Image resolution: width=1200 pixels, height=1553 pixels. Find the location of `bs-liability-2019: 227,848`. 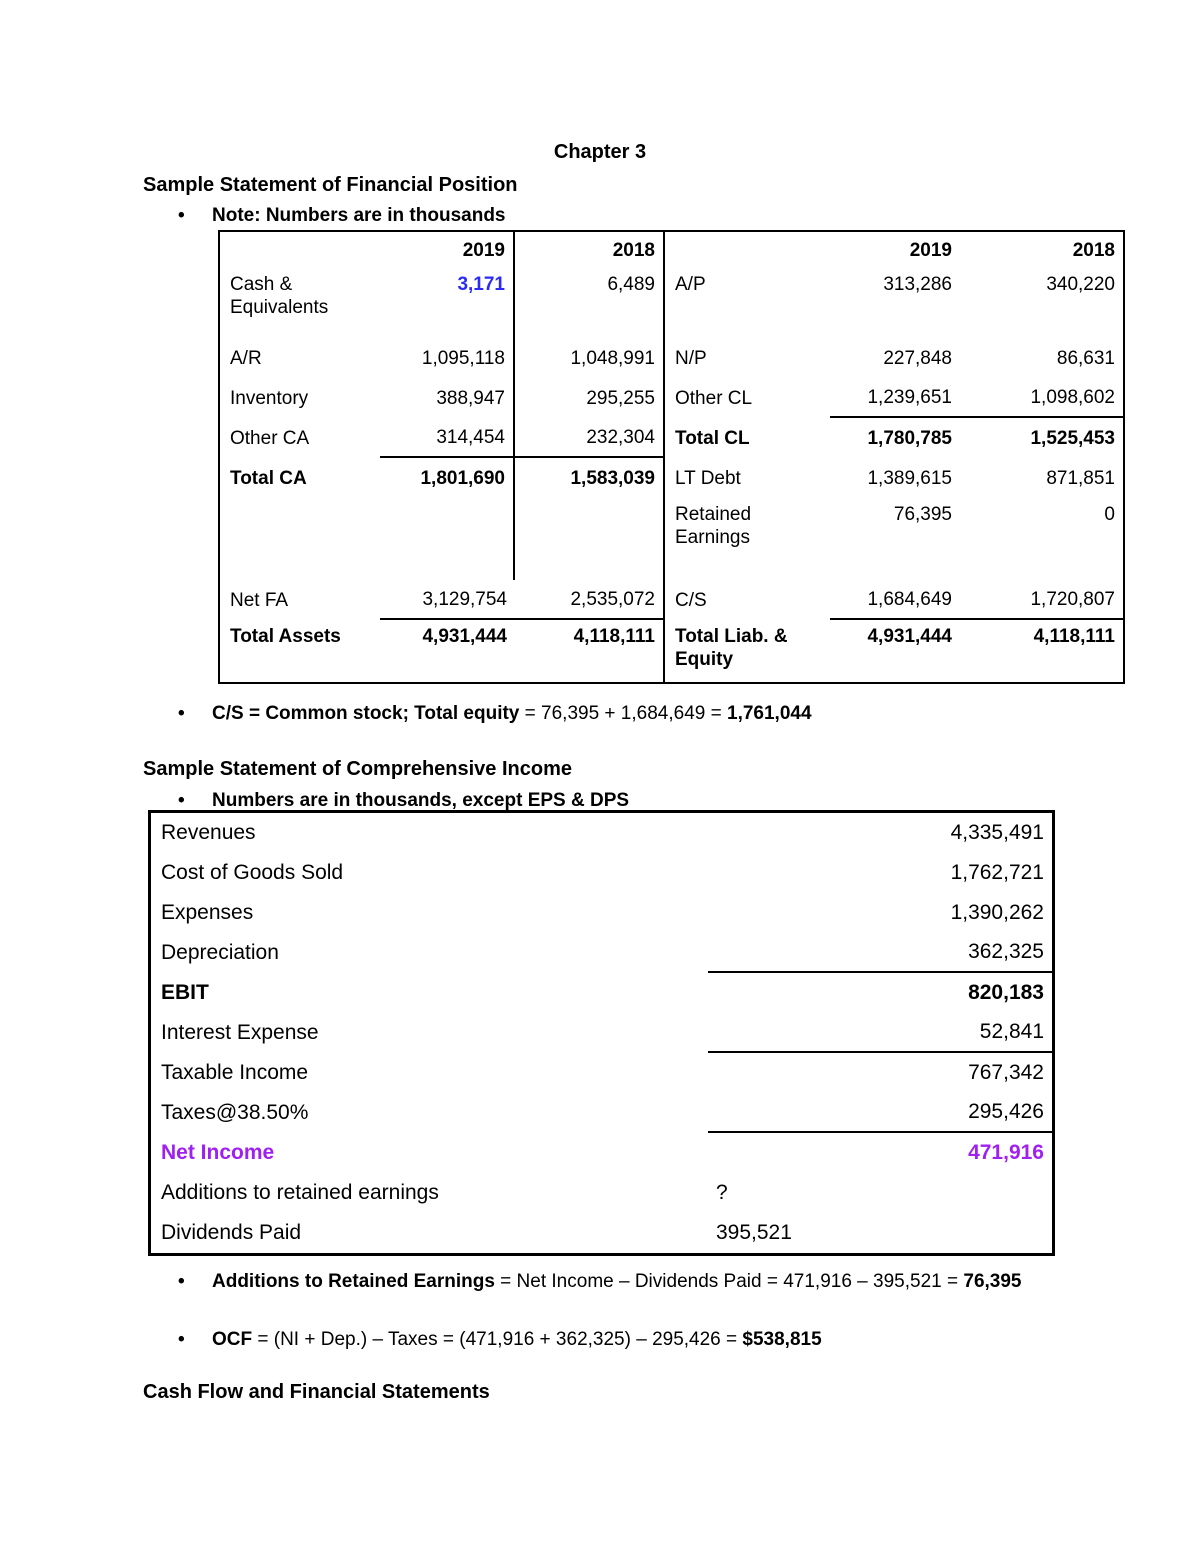

bs-liability-2019: 227,848 is located at coordinates (917, 358).